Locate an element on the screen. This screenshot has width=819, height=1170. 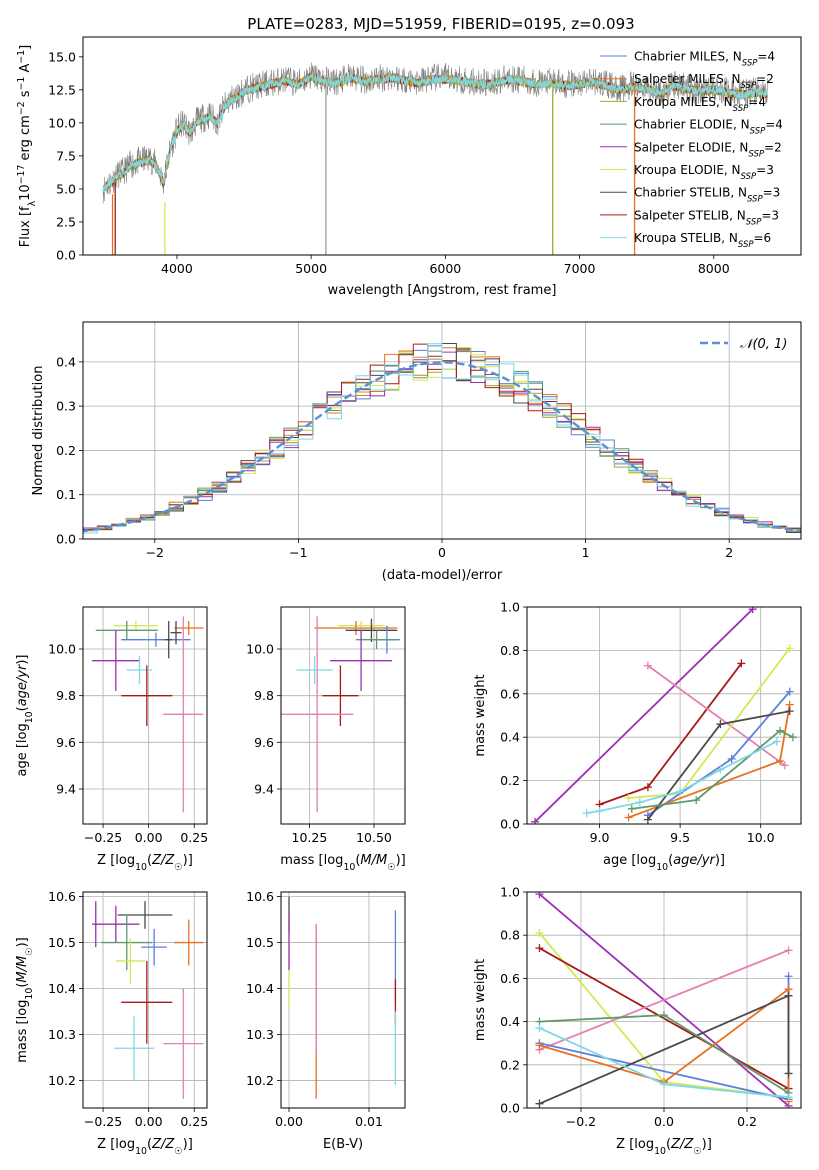
mass-vs-ebv-axes: 0.00 0.01 10.2 10.3 10.4 10.5 10.6 E(B-V) is located at coordinates (326, 1020).